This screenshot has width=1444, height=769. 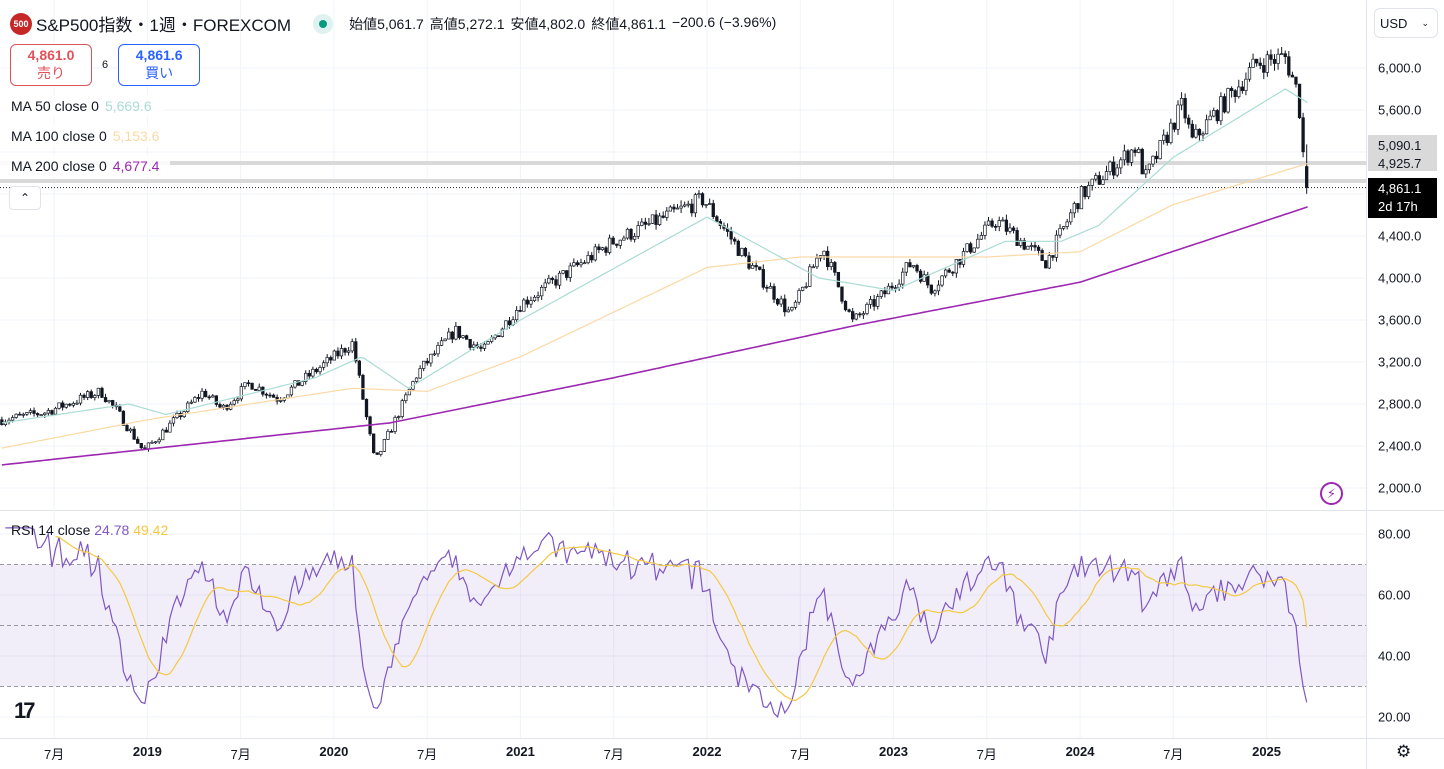 What do you see at coordinates (51, 55) in the screenshot?
I see `sell-price: 4,861.0` at bounding box center [51, 55].